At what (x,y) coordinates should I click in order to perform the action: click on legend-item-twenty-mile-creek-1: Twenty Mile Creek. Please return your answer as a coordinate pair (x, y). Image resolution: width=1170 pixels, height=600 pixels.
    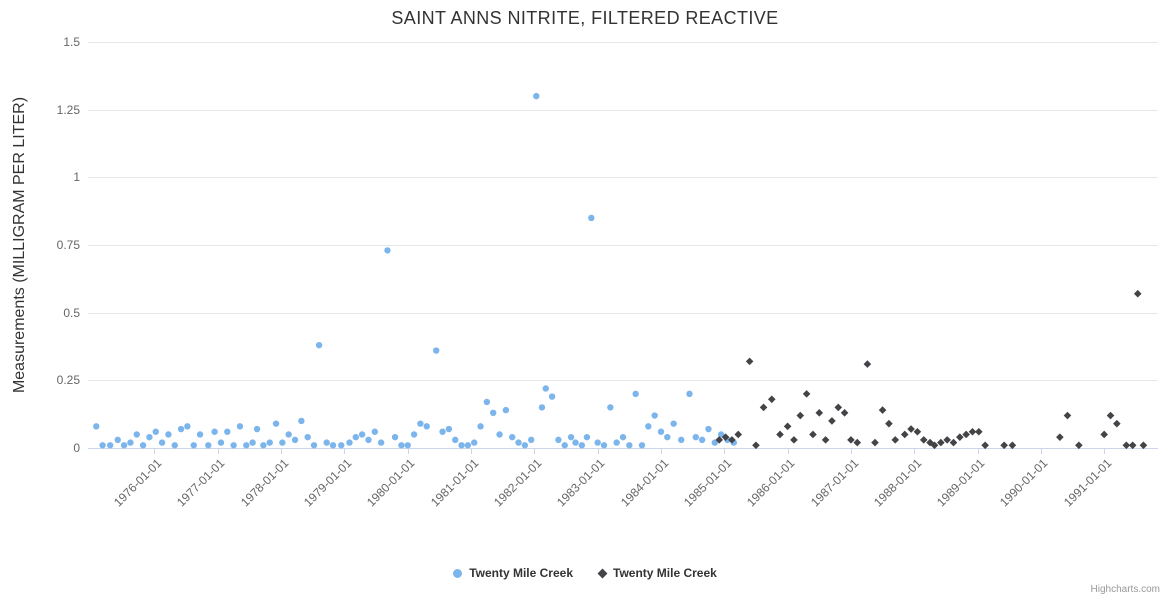
    Looking at the image, I should click on (513, 573).